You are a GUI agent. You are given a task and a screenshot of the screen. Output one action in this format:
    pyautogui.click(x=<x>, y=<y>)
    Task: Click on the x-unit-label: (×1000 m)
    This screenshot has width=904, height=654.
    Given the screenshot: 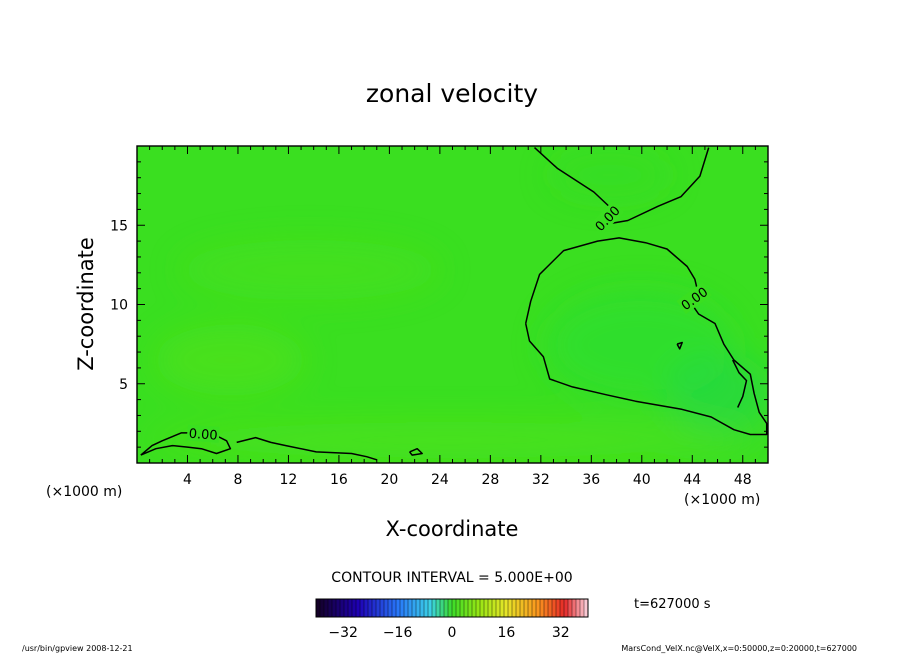 What is the action you would take?
    pyautogui.click(x=84, y=492)
    